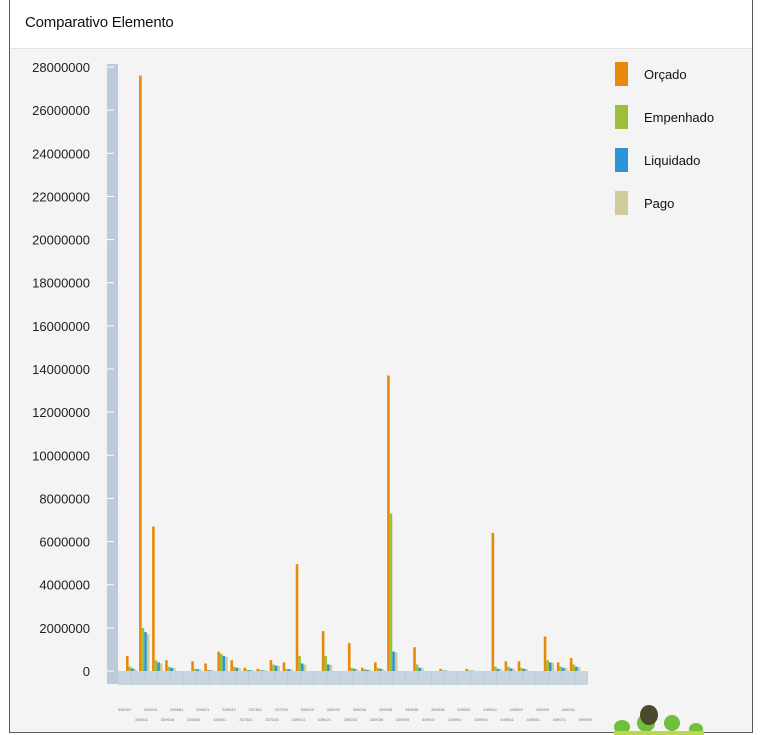 The width and height of the screenshot is (761, 735). What do you see at coordinates (429, 719) in the screenshot?
I see `x-tick-label: 339047` at bounding box center [429, 719].